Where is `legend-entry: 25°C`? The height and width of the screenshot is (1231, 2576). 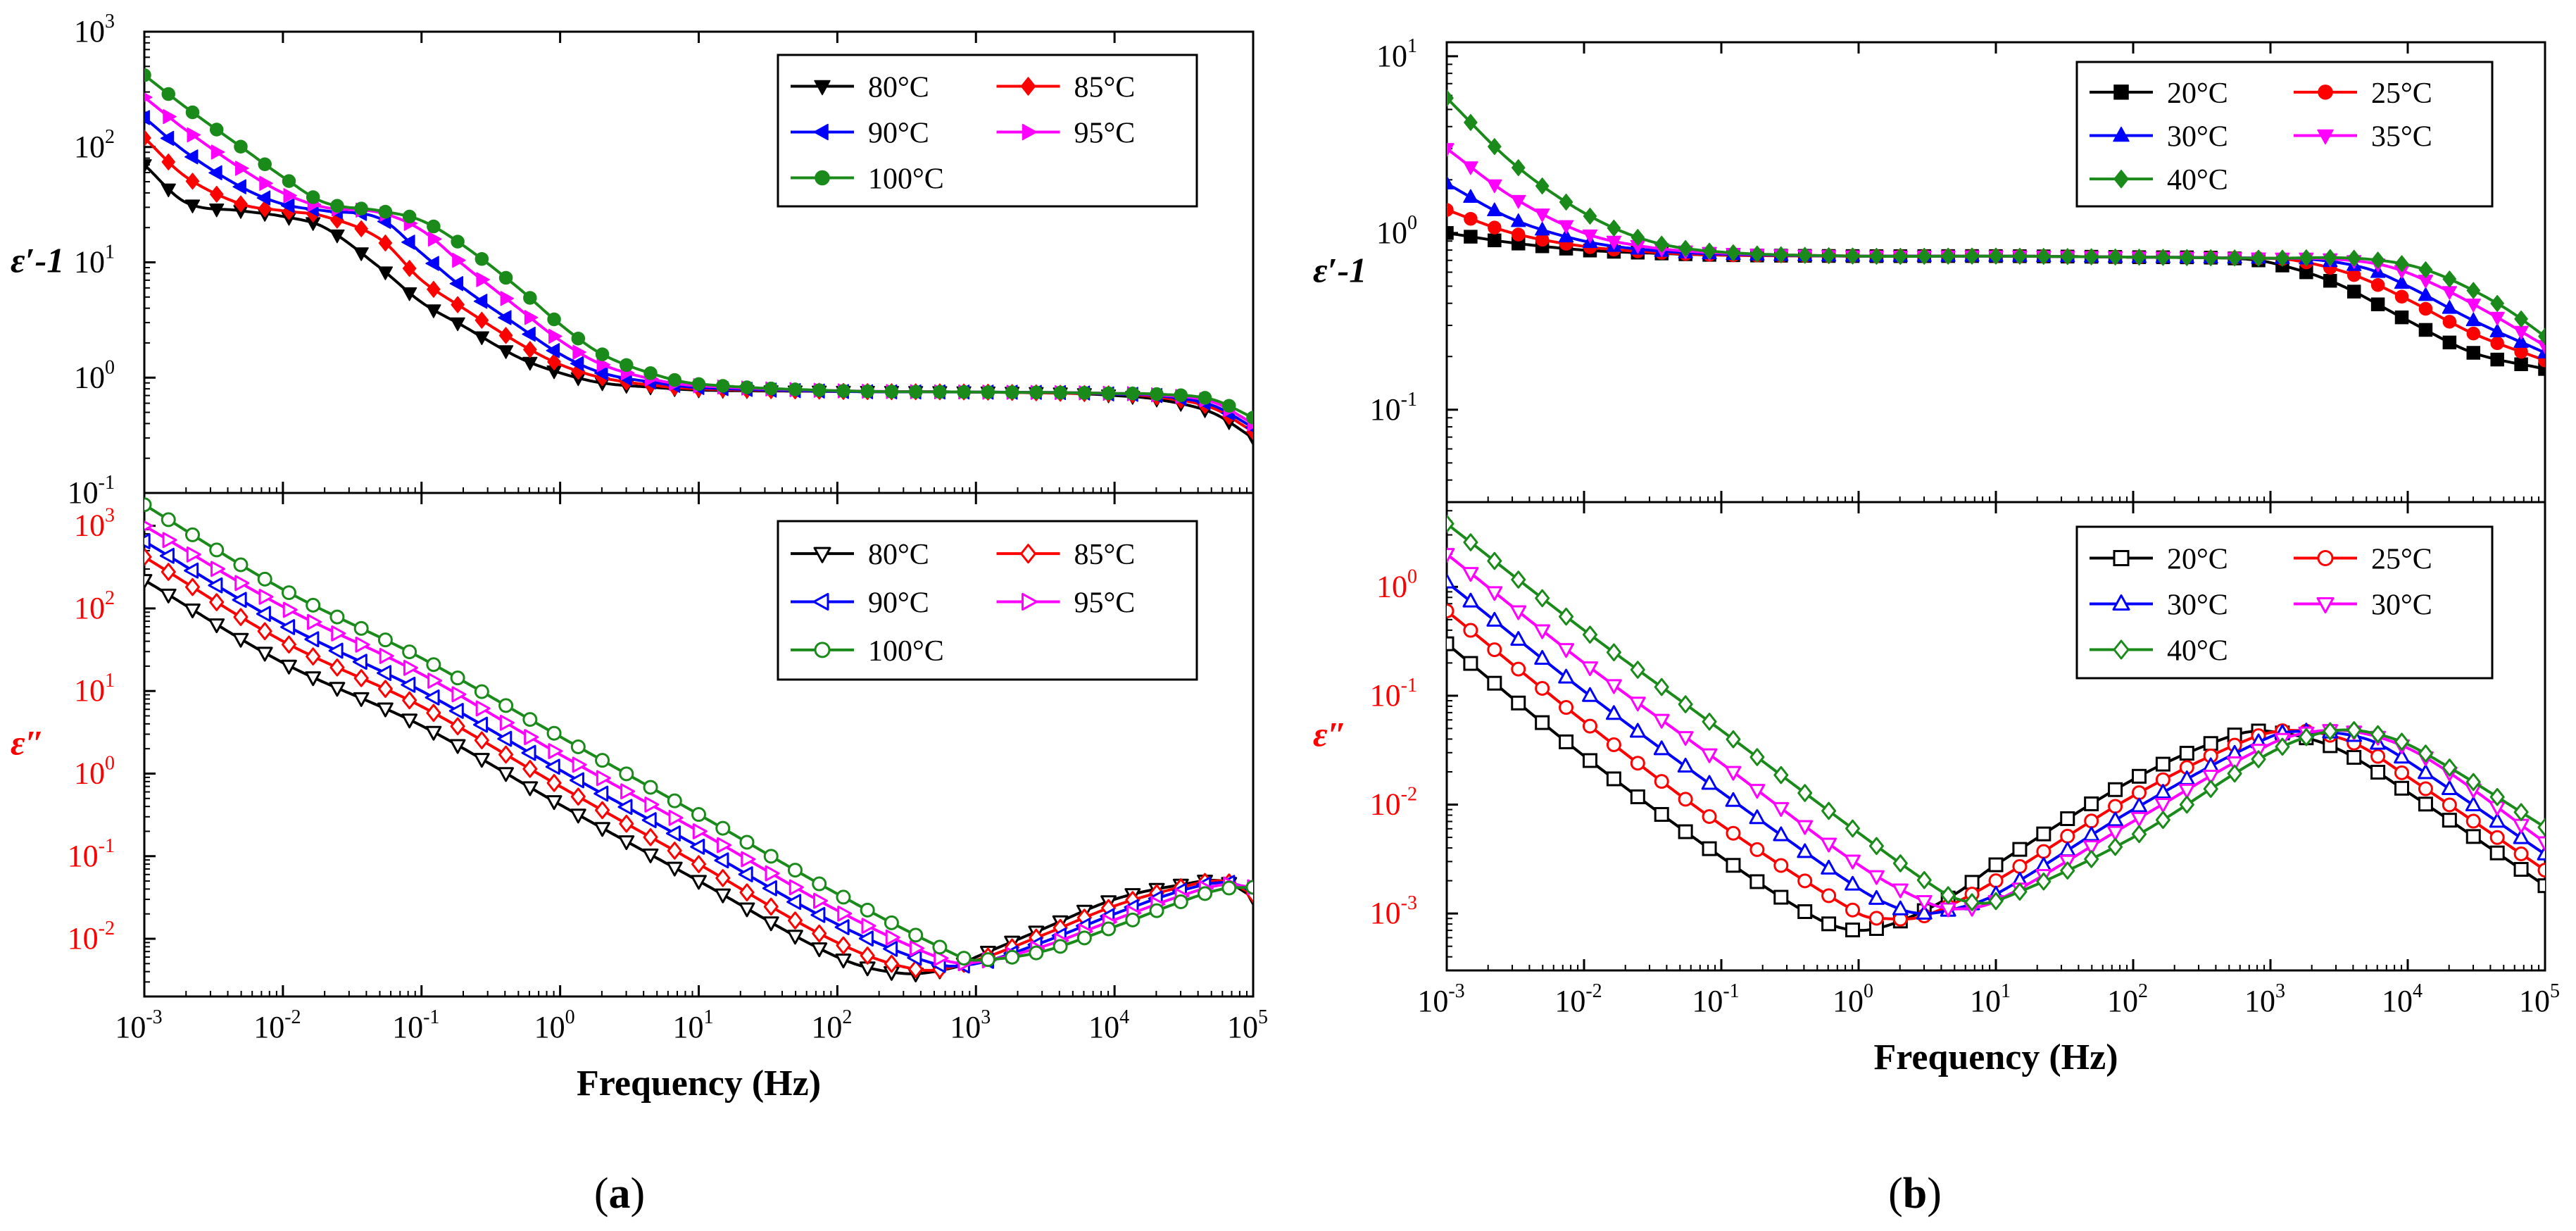 legend-entry: 25°C is located at coordinates (2363, 93).